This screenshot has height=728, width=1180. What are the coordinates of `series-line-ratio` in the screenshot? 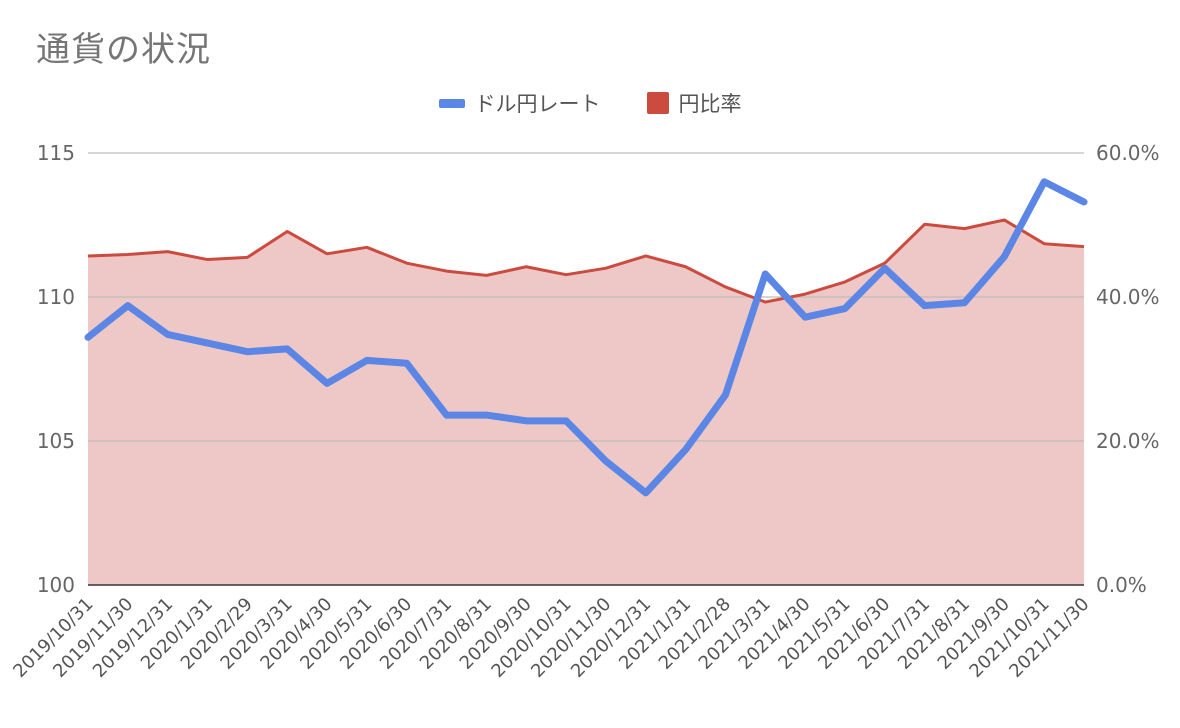 It's located at (586, 261).